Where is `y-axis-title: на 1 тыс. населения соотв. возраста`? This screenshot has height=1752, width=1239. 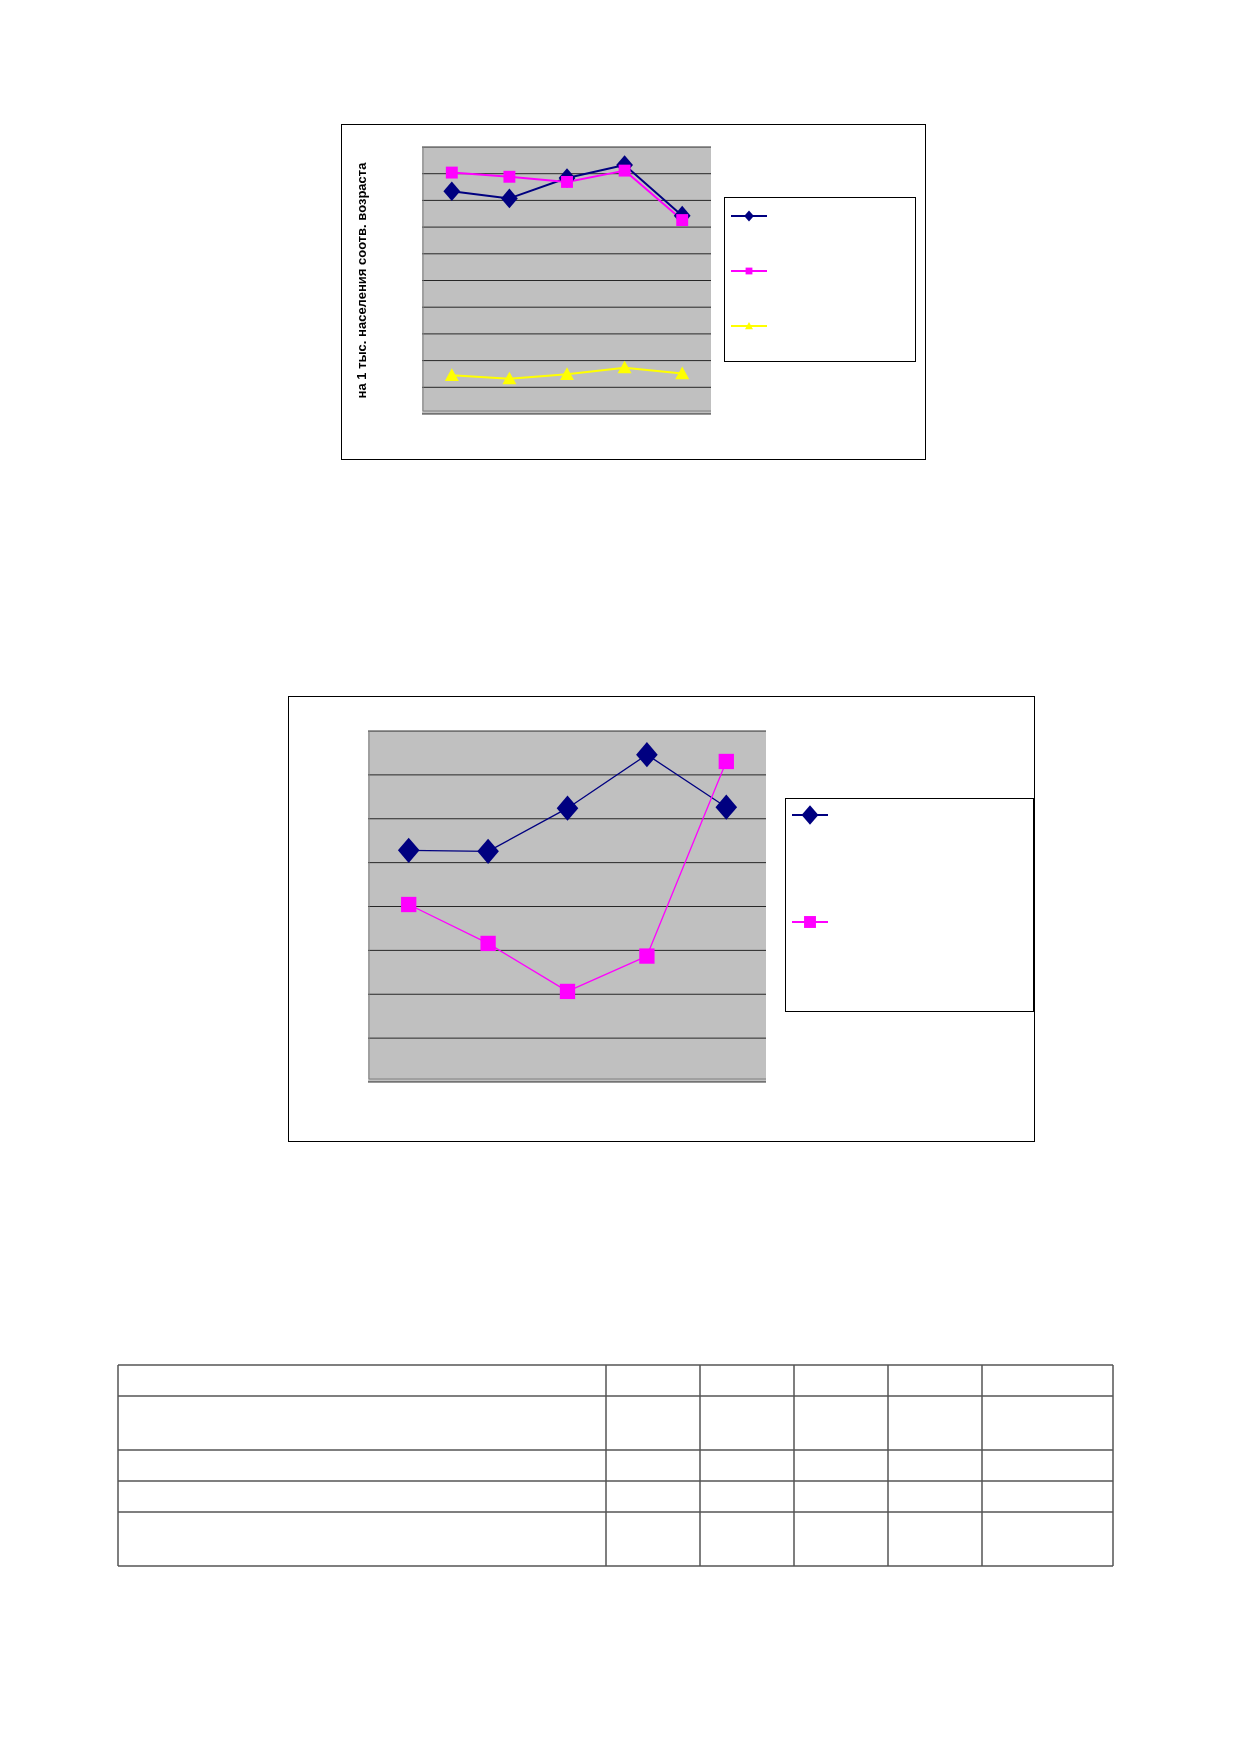
y-axis-title: на 1 тыс. населения соотв. возраста is located at coordinates (362, 280).